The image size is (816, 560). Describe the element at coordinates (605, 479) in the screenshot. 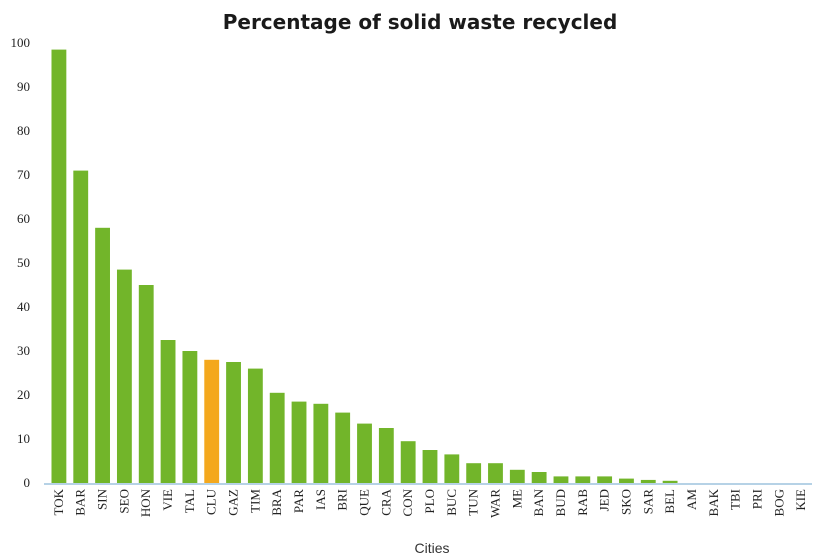

I see `bar-jed` at that location.